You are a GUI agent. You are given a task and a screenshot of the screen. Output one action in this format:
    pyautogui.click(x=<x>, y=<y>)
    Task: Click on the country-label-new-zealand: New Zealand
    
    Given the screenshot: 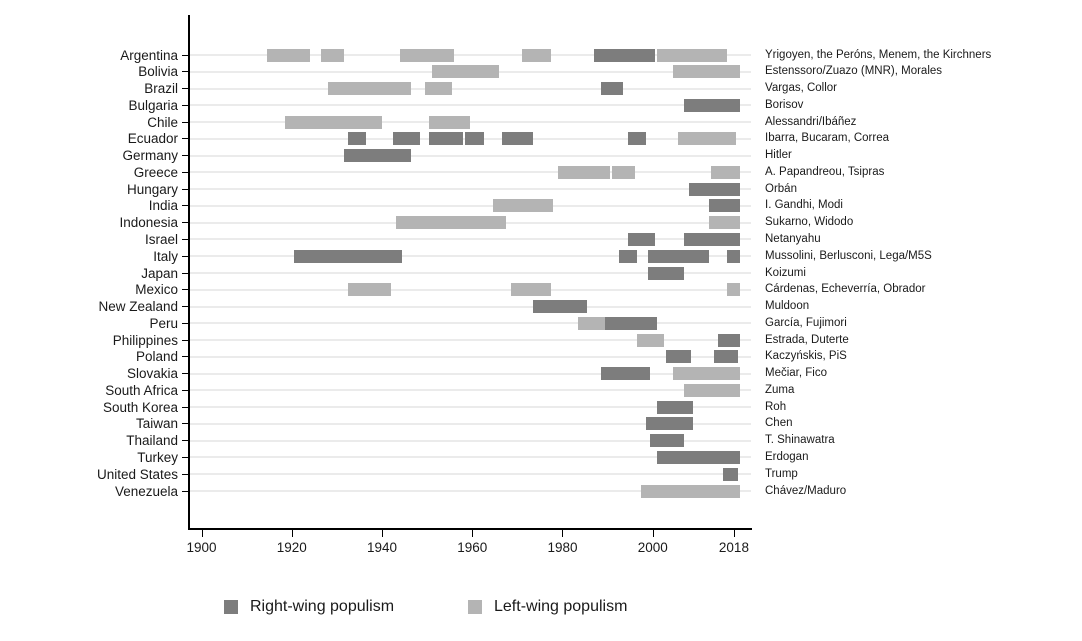 What is the action you would take?
    pyautogui.click(x=138, y=307)
    